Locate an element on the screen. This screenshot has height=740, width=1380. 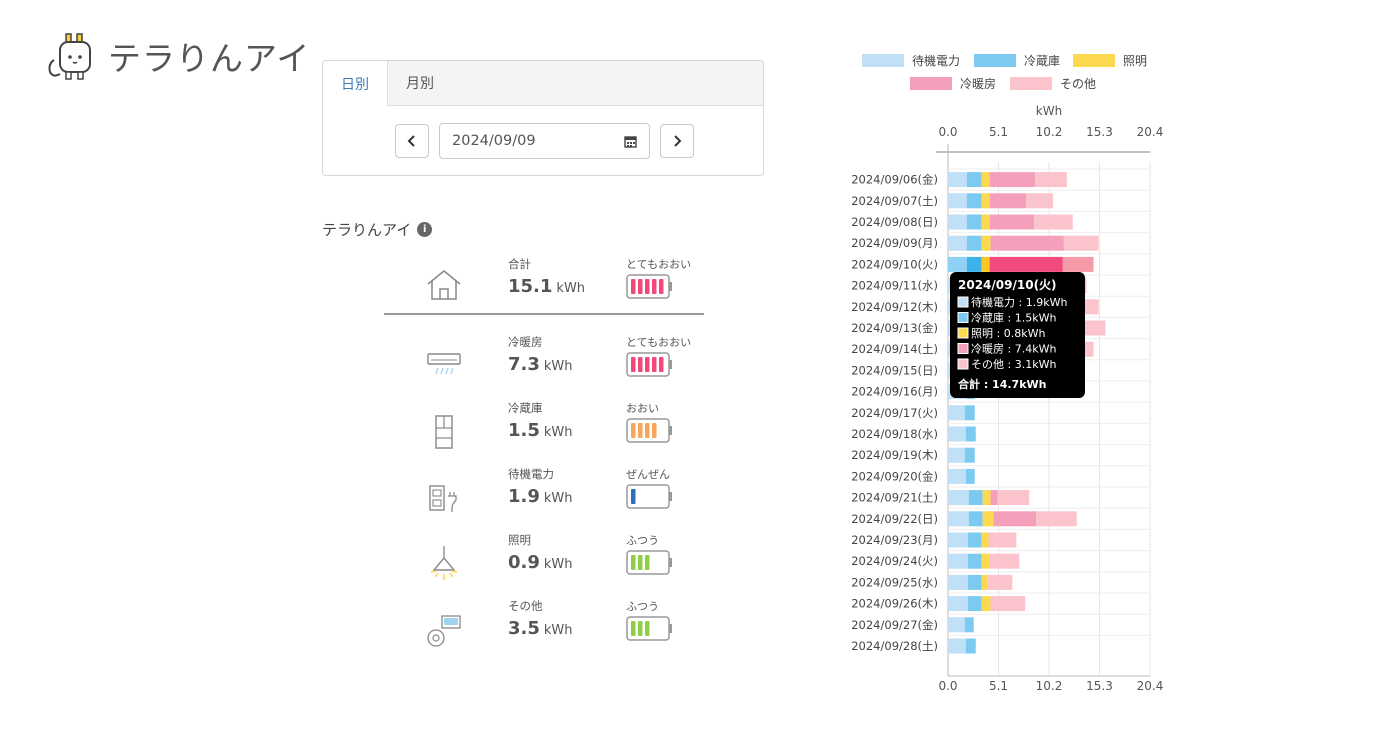
date-input: 2024/09/09 is located at coordinates (544, 141).